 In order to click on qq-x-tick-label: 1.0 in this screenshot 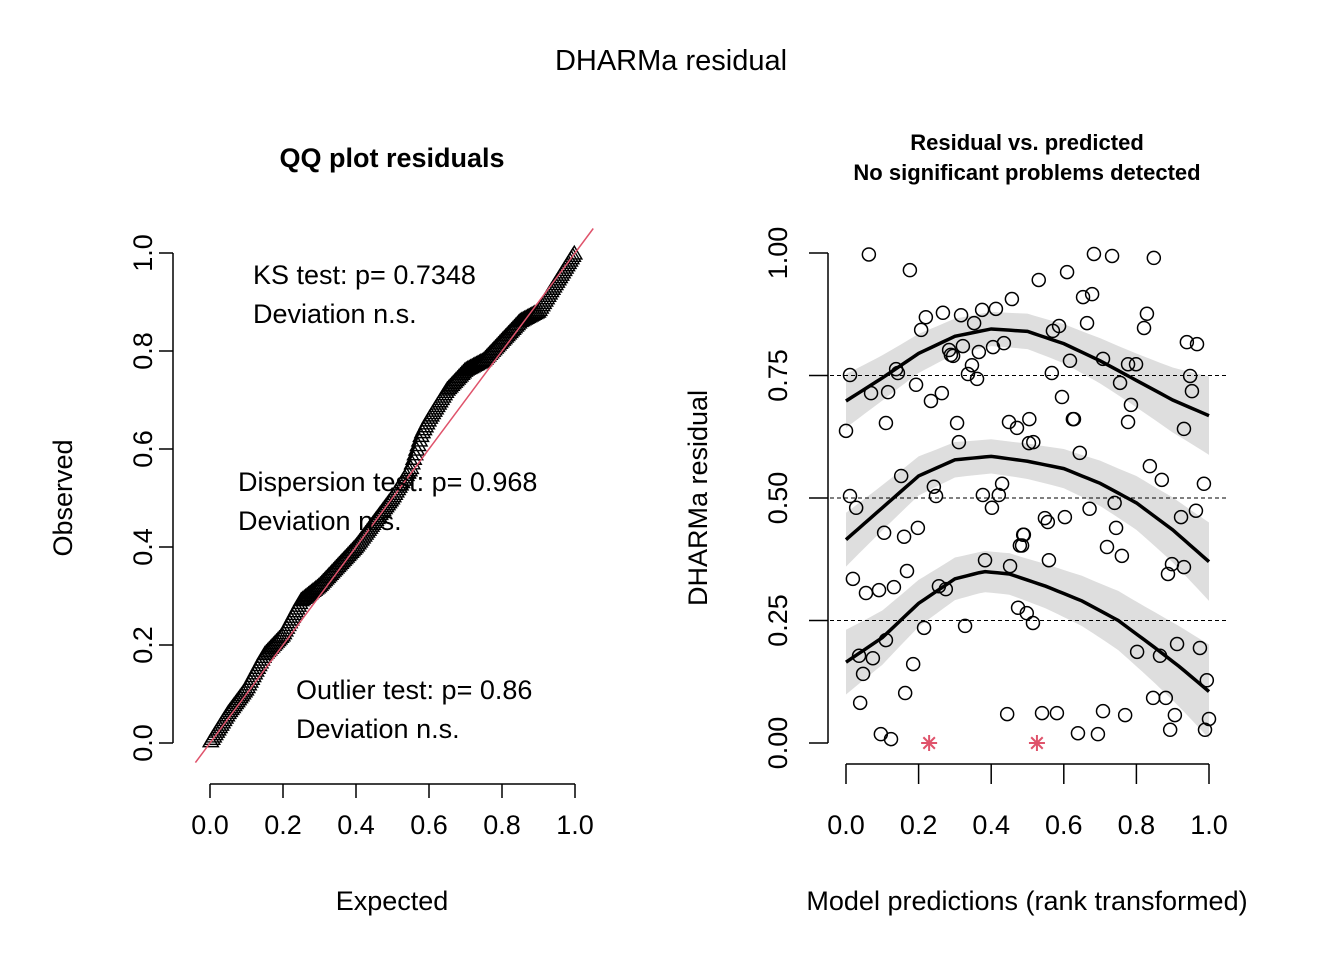, I will do `click(575, 825)`.